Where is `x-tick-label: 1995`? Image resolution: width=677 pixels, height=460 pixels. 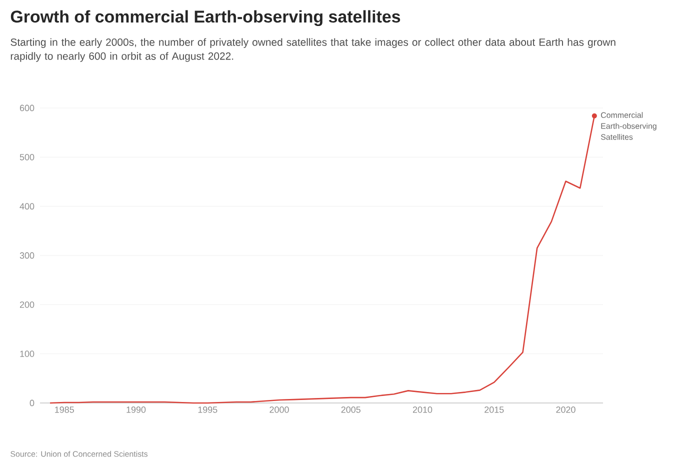
x-tick-label: 1995 is located at coordinates (208, 409).